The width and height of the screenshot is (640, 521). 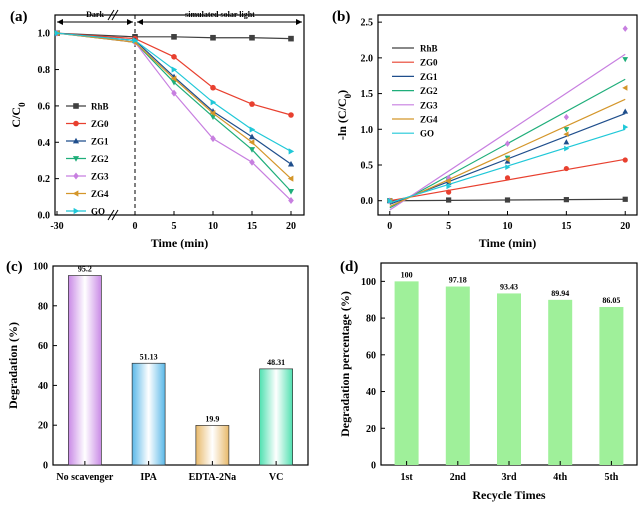 What do you see at coordinates (276, 477) in the screenshot?
I see `panel-c-xtick-label: VC` at bounding box center [276, 477].